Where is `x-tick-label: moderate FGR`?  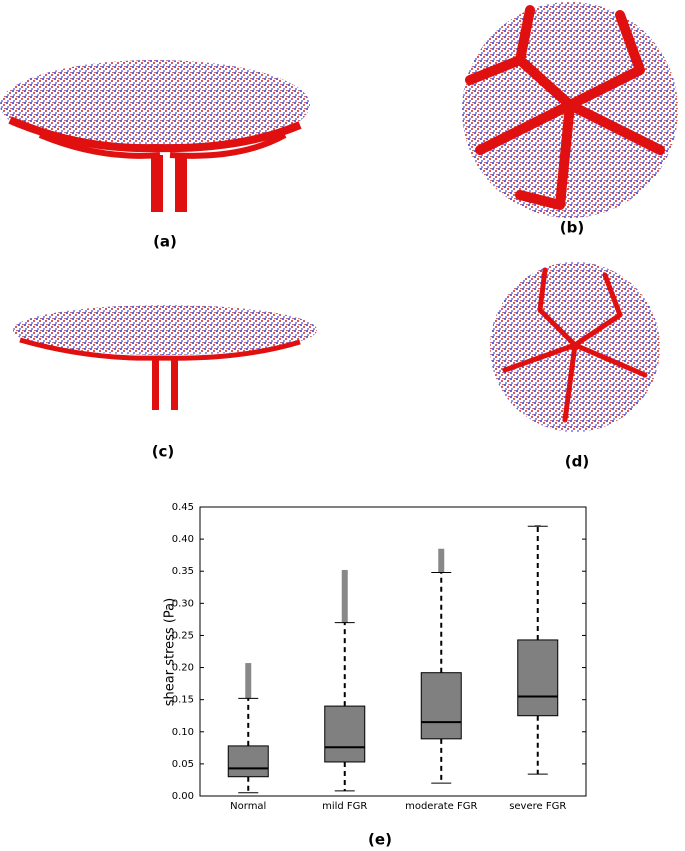 x-tick-label: moderate FGR is located at coordinates (441, 806).